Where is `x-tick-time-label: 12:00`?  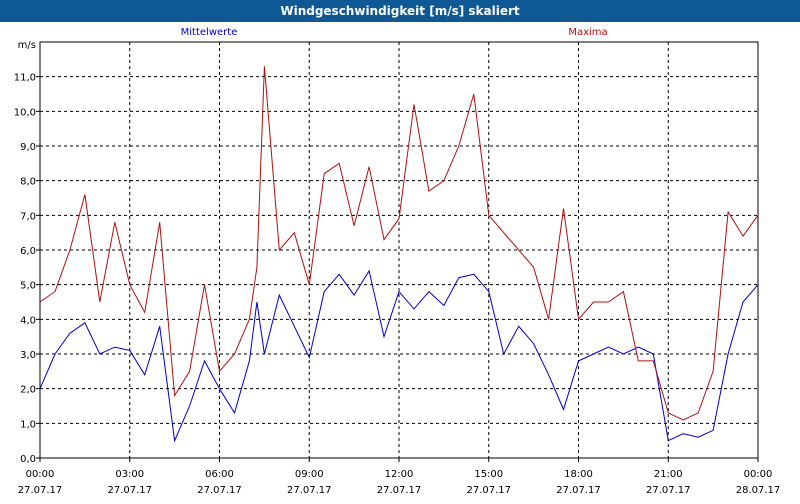 x-tick-time-label: 12:00 is located at coordinates (399, 474).